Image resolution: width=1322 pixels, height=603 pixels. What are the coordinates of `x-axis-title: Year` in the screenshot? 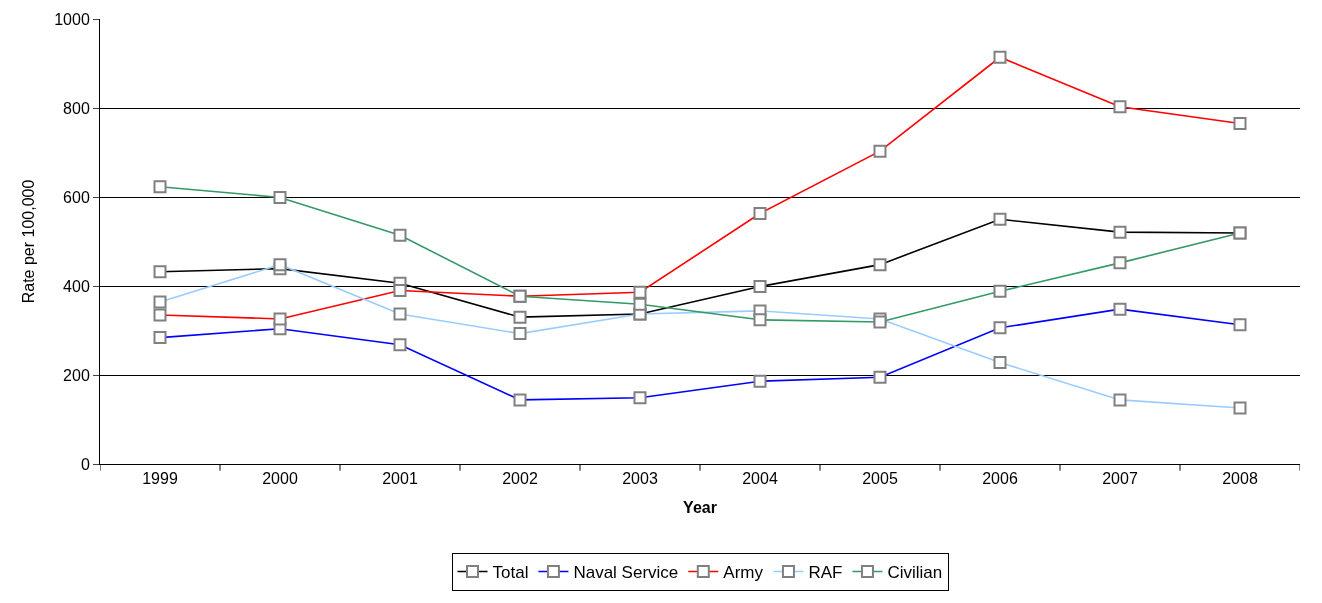 It's located at (700, 507).